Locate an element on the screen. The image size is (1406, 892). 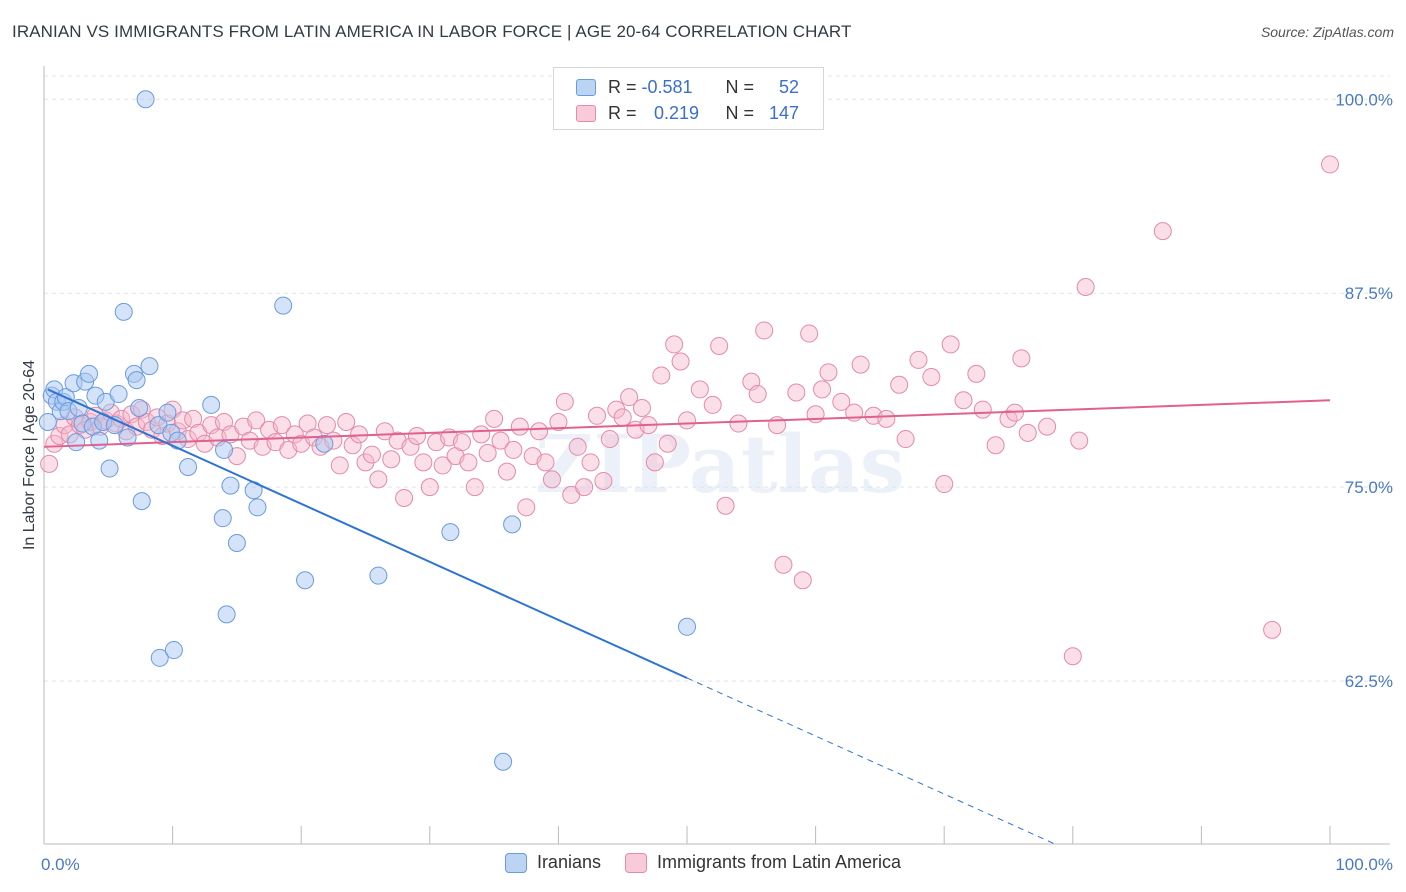
legend-item-iranians: Iranians is located at coordinates (552, 862).